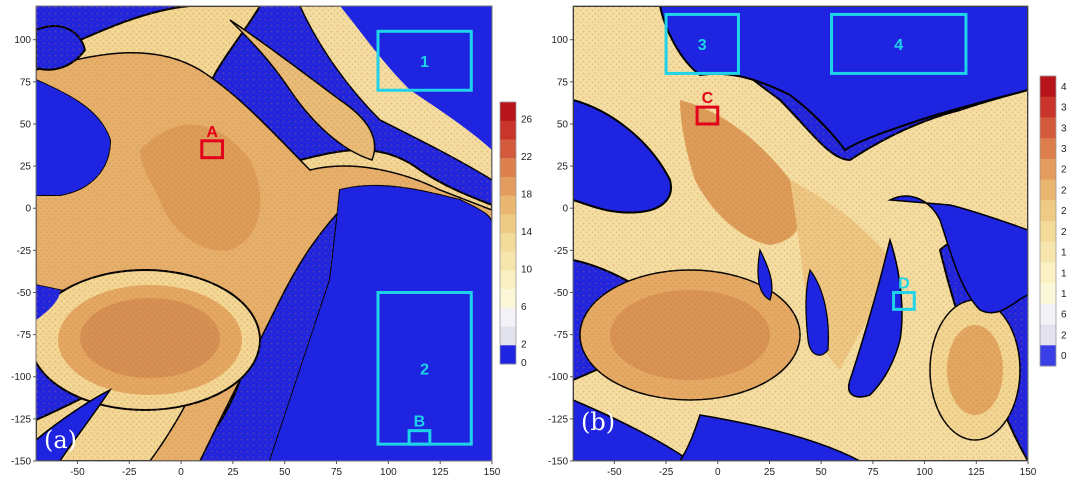  Describe the element at coordinates (212, 149) in the screenshot. I see `region-A-box` at that location.